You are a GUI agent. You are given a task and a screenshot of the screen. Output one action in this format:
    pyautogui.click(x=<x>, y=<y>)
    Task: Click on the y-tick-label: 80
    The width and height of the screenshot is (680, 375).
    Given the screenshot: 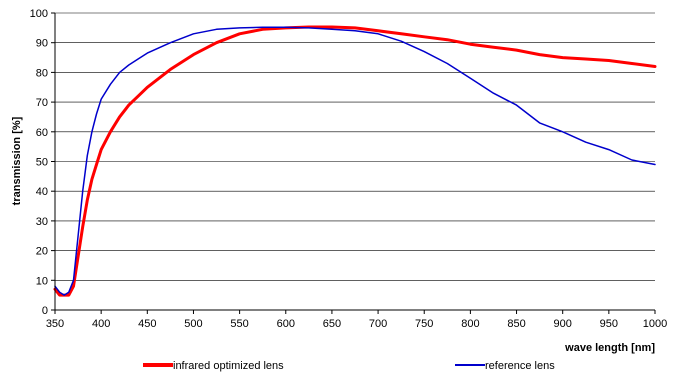 What is the action you would take?
    pyautogui.click(x=42, y=73)
    